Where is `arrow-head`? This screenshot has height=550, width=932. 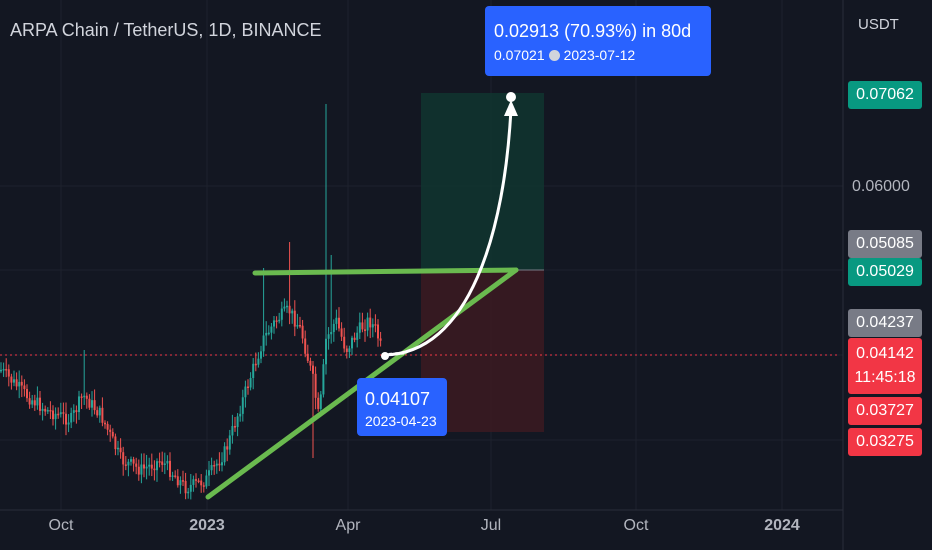
arrow-head is located at coordinates (511, 108).